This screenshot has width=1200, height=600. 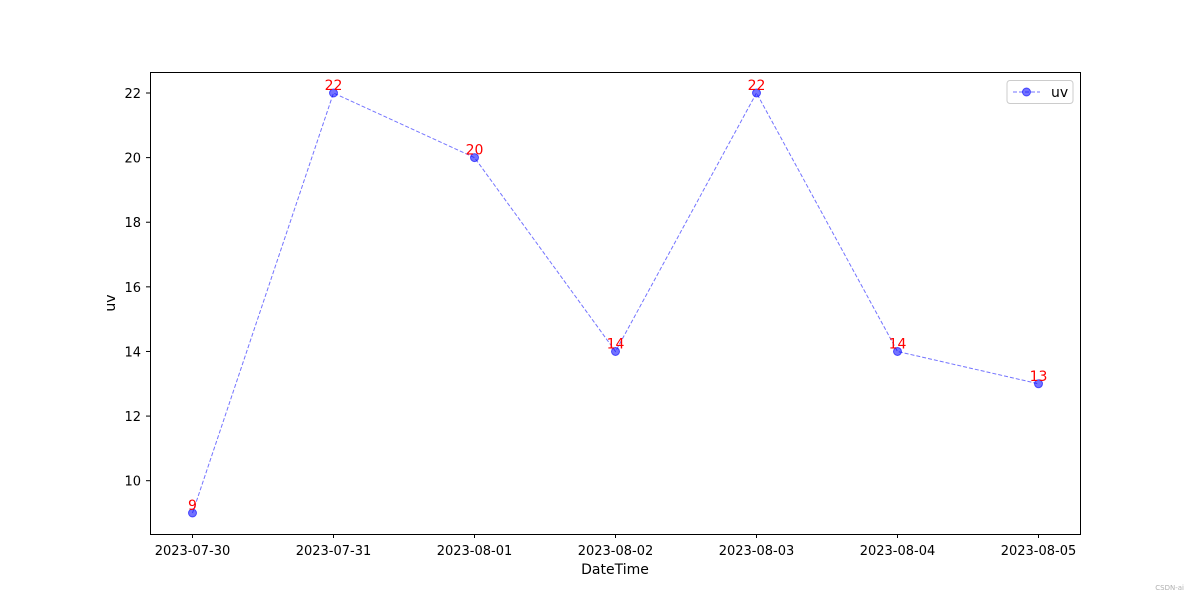 I want to click on y-tick-label: 16, so click(x=132, y=288).